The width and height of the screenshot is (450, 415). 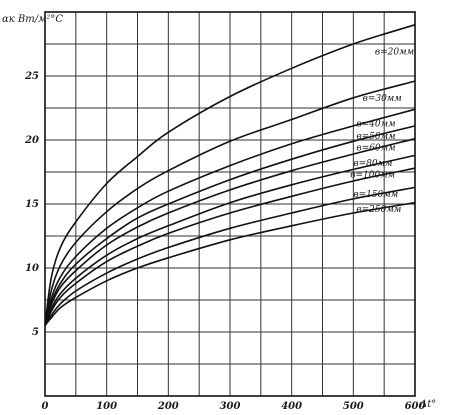 I want to click on series-label: в=20мм, so click(x=394, y=53).